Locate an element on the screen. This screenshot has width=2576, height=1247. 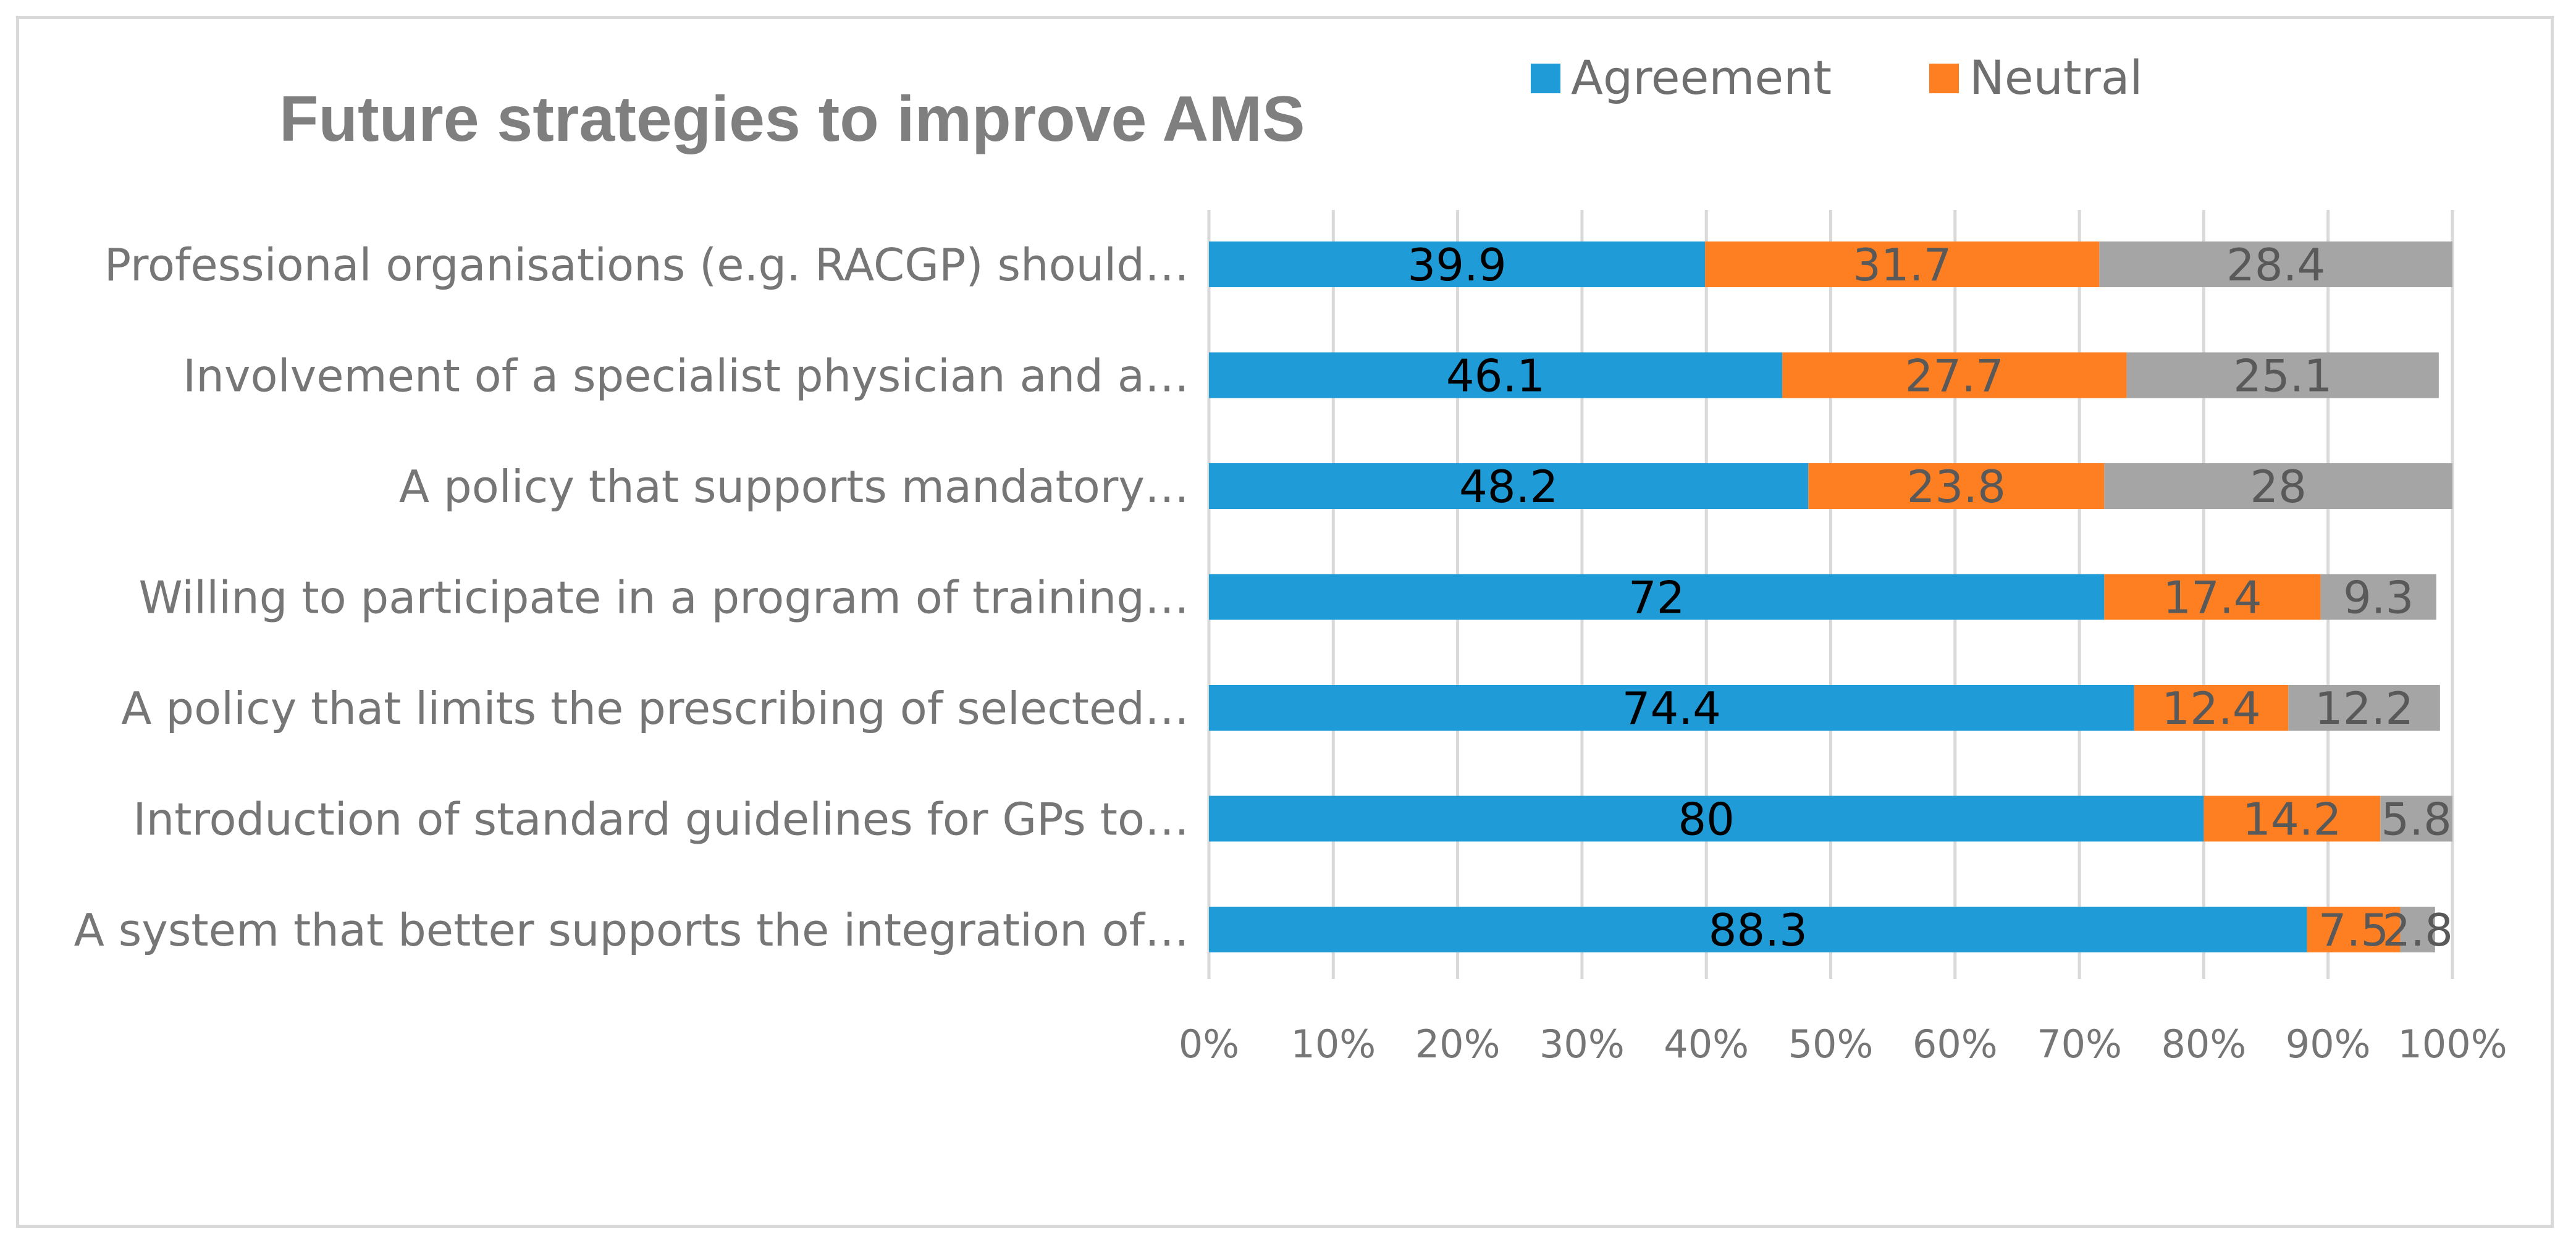
data-label: 5.8 is located at coordinates (2416, 820).